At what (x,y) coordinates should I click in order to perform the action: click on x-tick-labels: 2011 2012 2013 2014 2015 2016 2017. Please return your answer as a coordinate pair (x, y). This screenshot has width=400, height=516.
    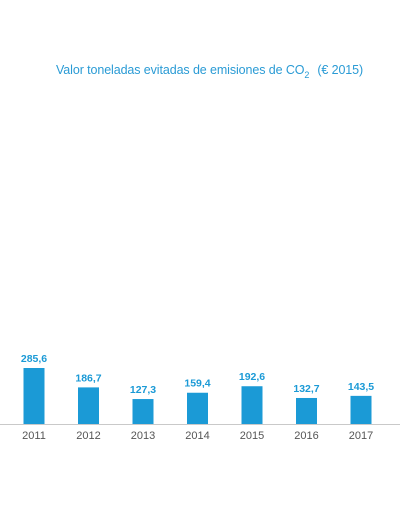
    Looking at the image, I should click on (197, 436).